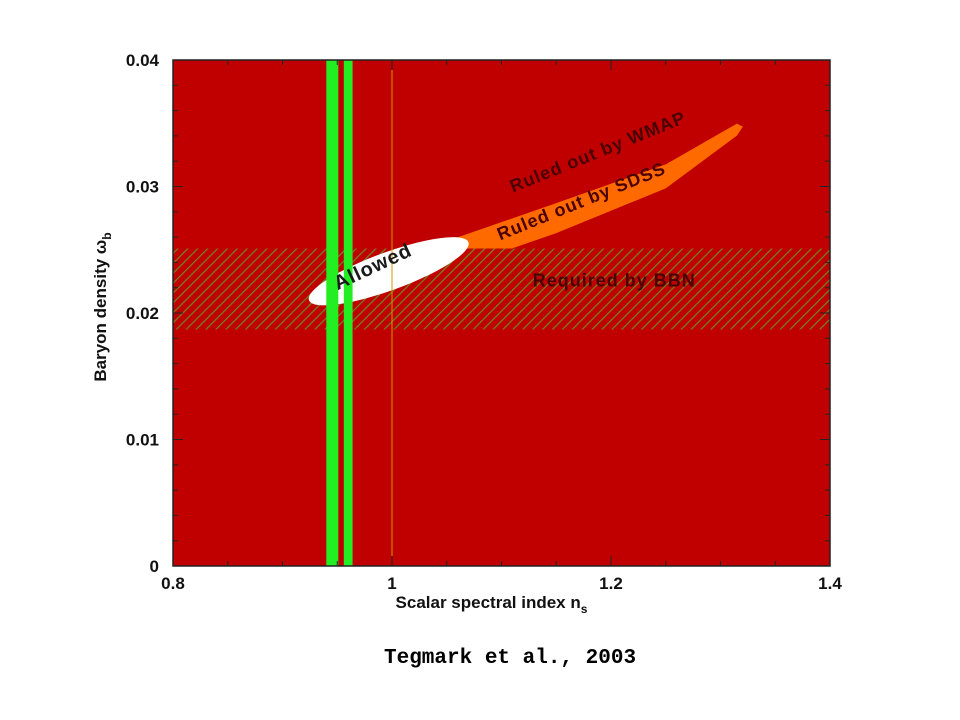  Describe the element at coordinates (614, 280) in the screenshot. I see `annotation-required-by-bbn: Required by BBN` at that location.